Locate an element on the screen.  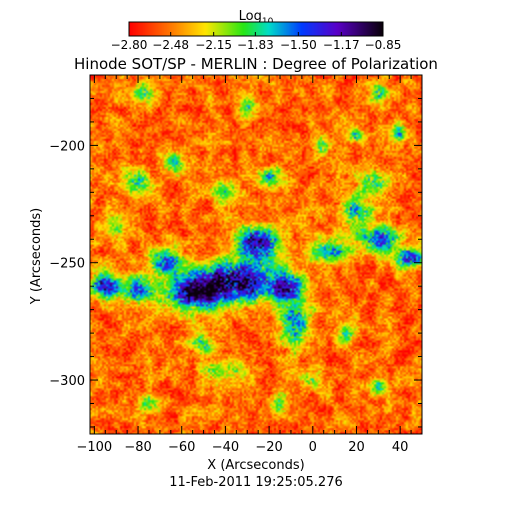
x-tick-label: −60 is located at coordinates (181, 447).